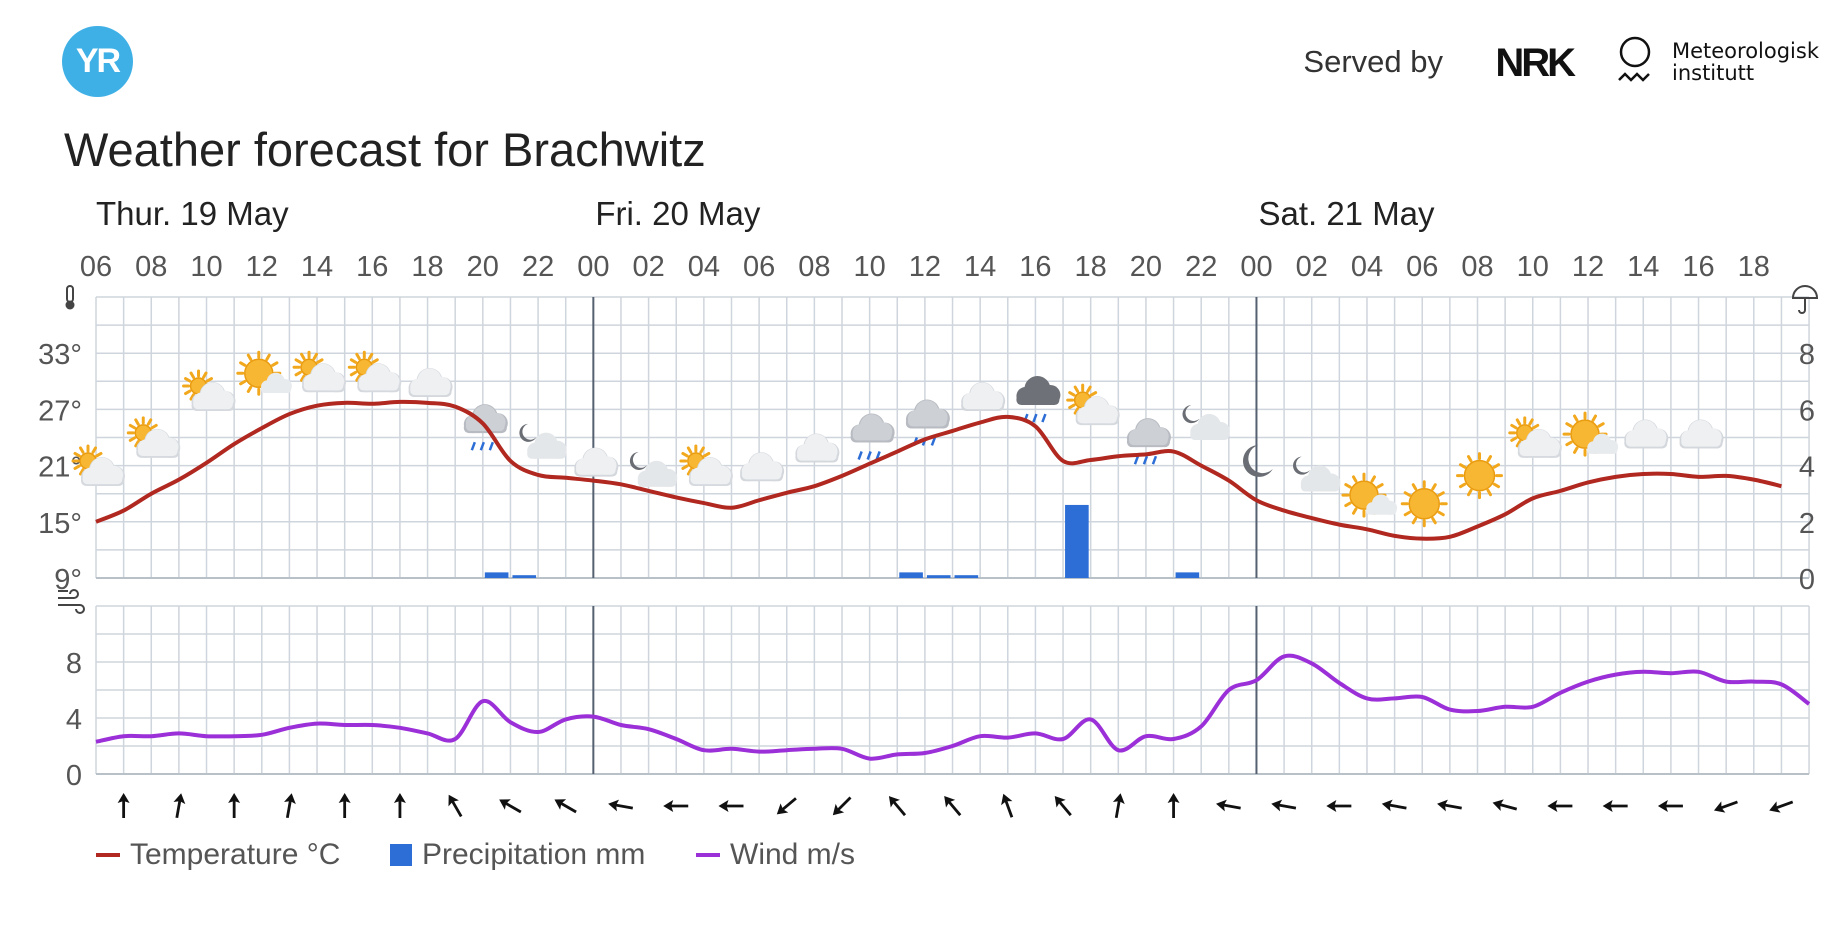 This screenshot has height=935, width=1833. I want to click on temperature-axis-label: 15°, so click(60, 524).